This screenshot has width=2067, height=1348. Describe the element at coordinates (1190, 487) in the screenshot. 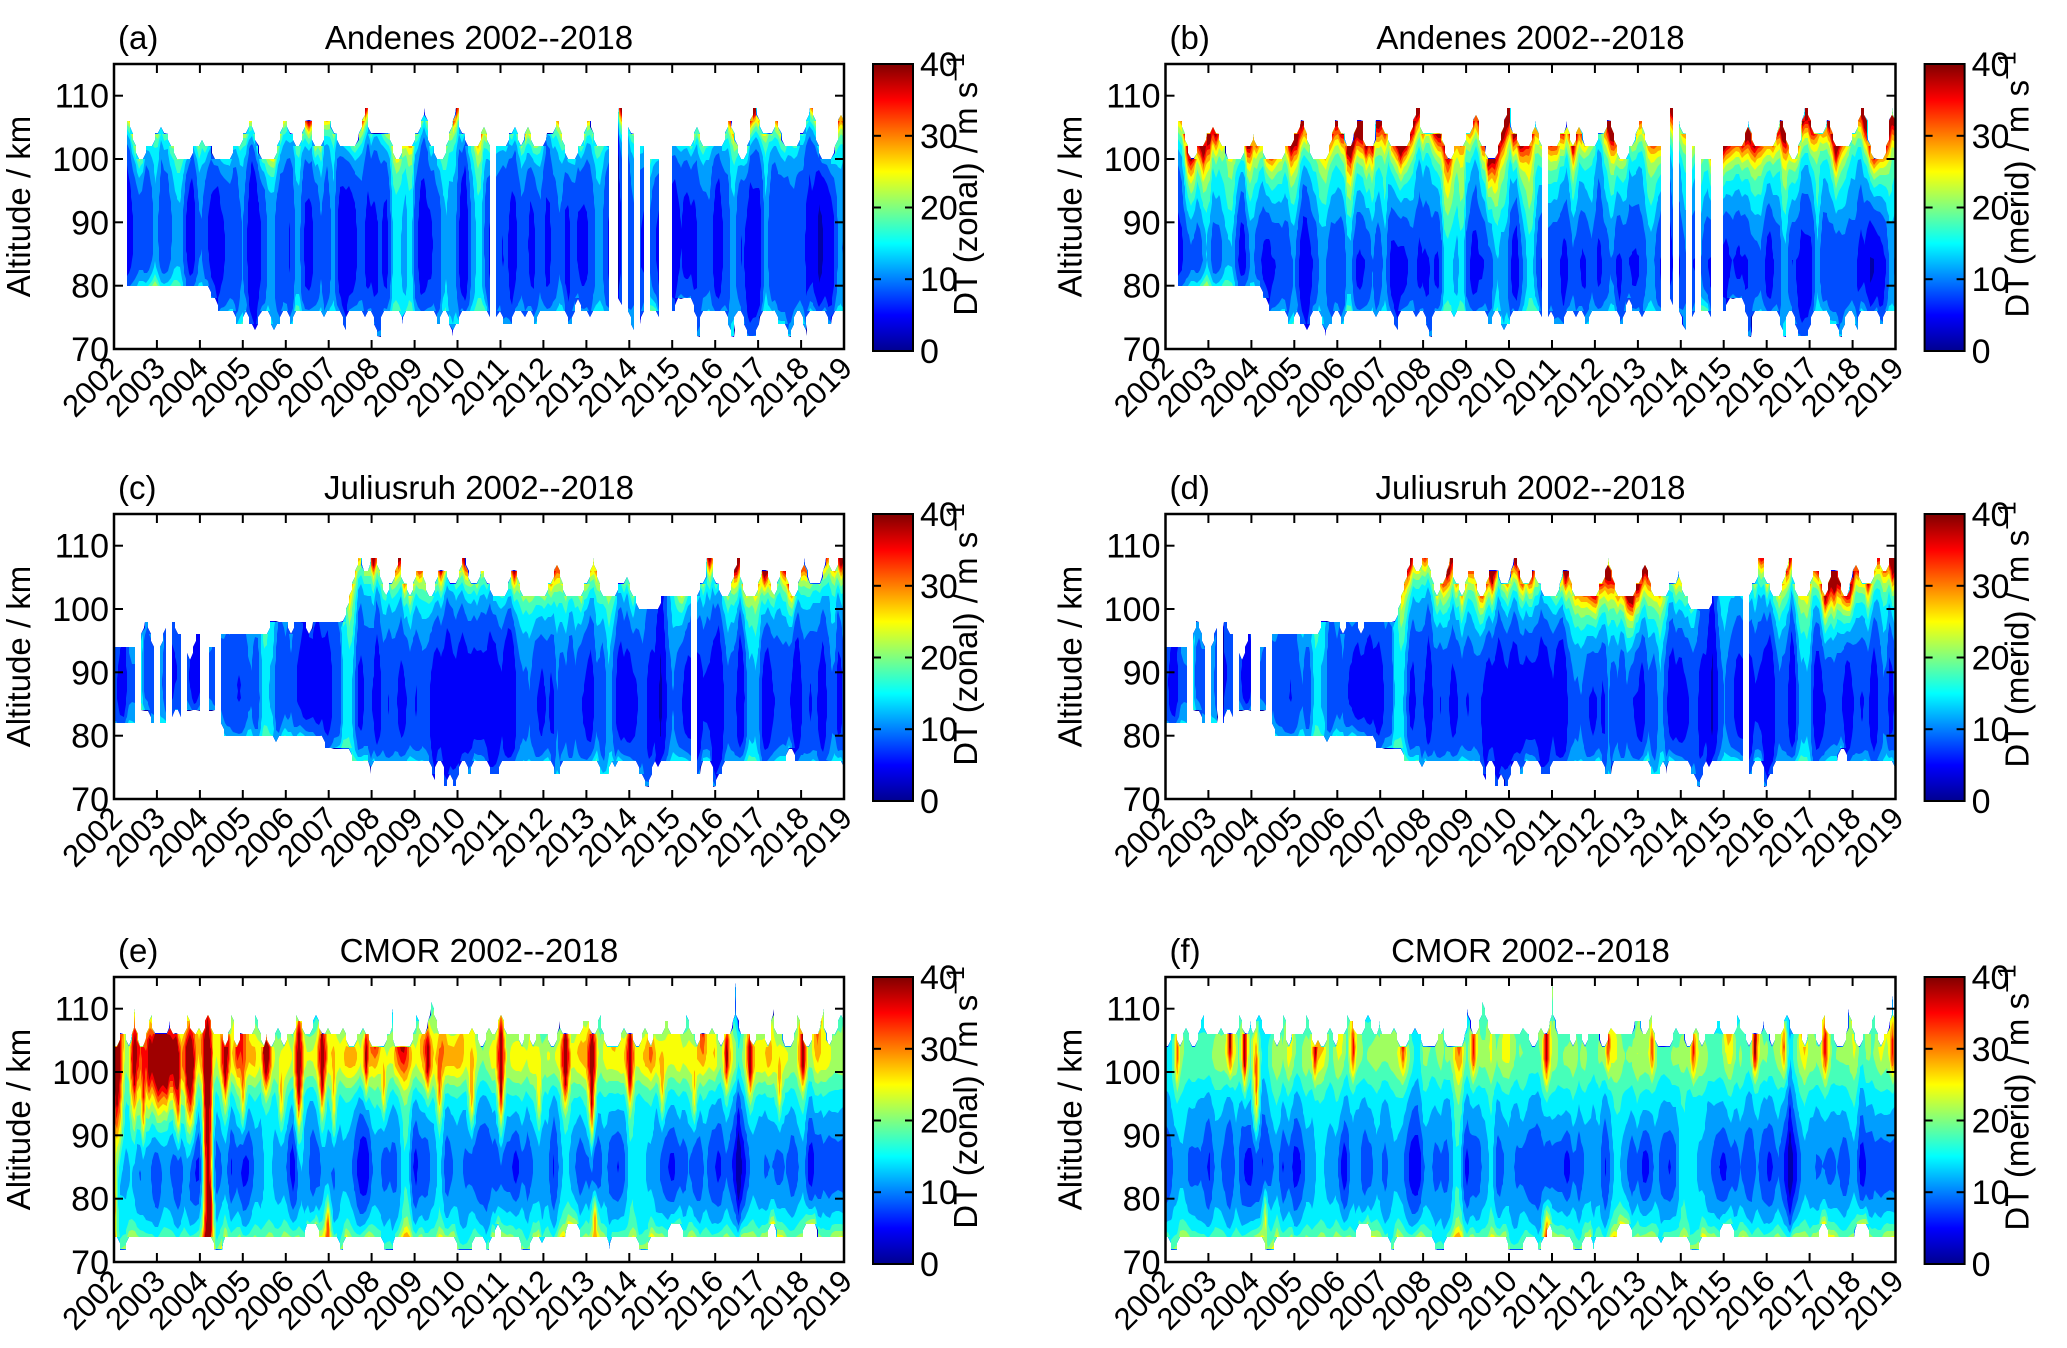

I see `svg-text: (d)` at that location.